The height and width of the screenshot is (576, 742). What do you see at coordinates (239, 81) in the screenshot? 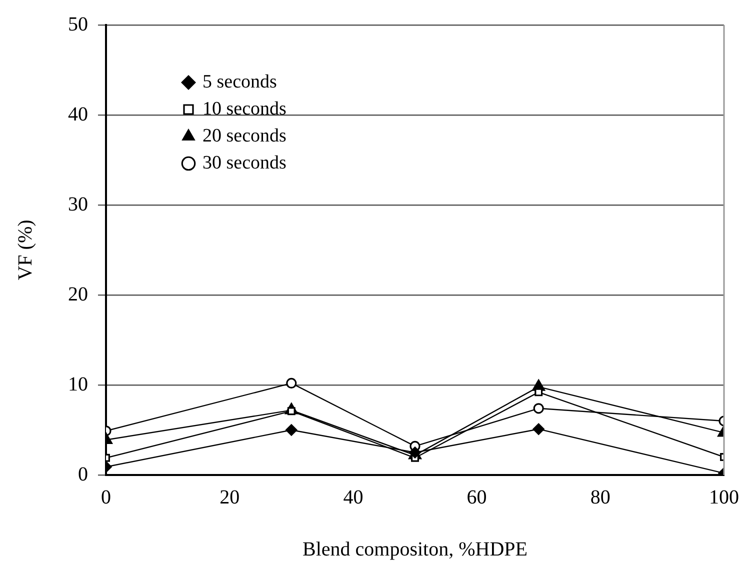
I see `legend-label: 5 seconds` at bounding box center [239, 81].